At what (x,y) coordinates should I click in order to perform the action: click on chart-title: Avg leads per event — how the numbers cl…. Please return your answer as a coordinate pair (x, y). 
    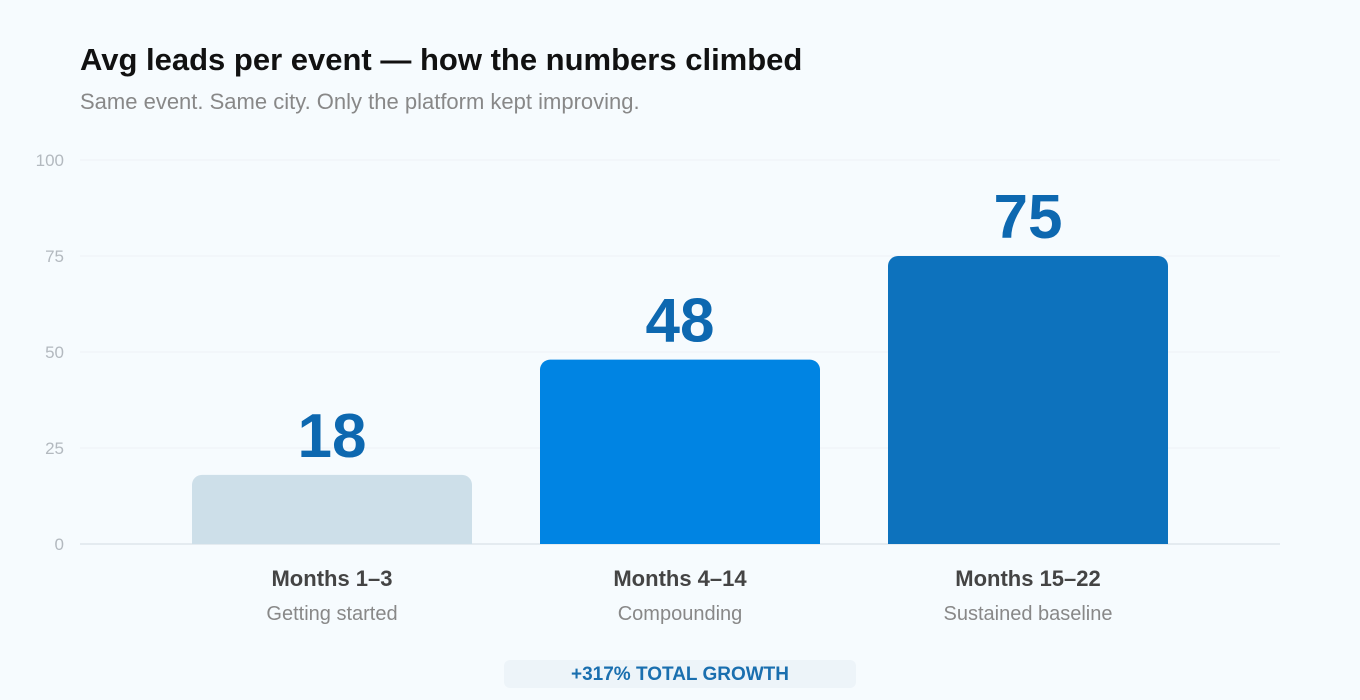
    Looking at the image, I should click on (441, 59).